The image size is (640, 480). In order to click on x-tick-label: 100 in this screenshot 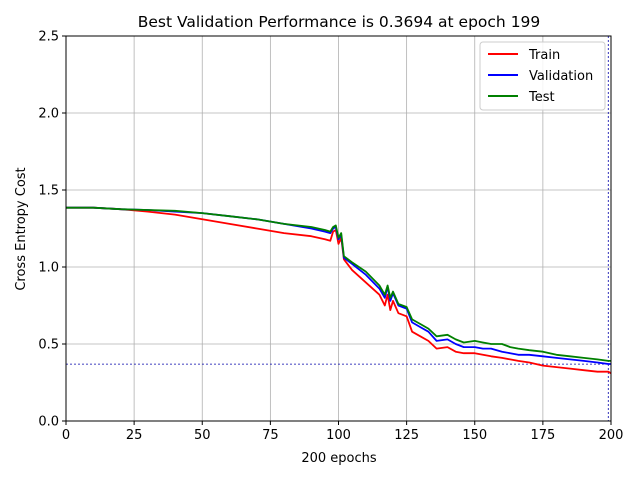, I will do `click(338, 435)`.